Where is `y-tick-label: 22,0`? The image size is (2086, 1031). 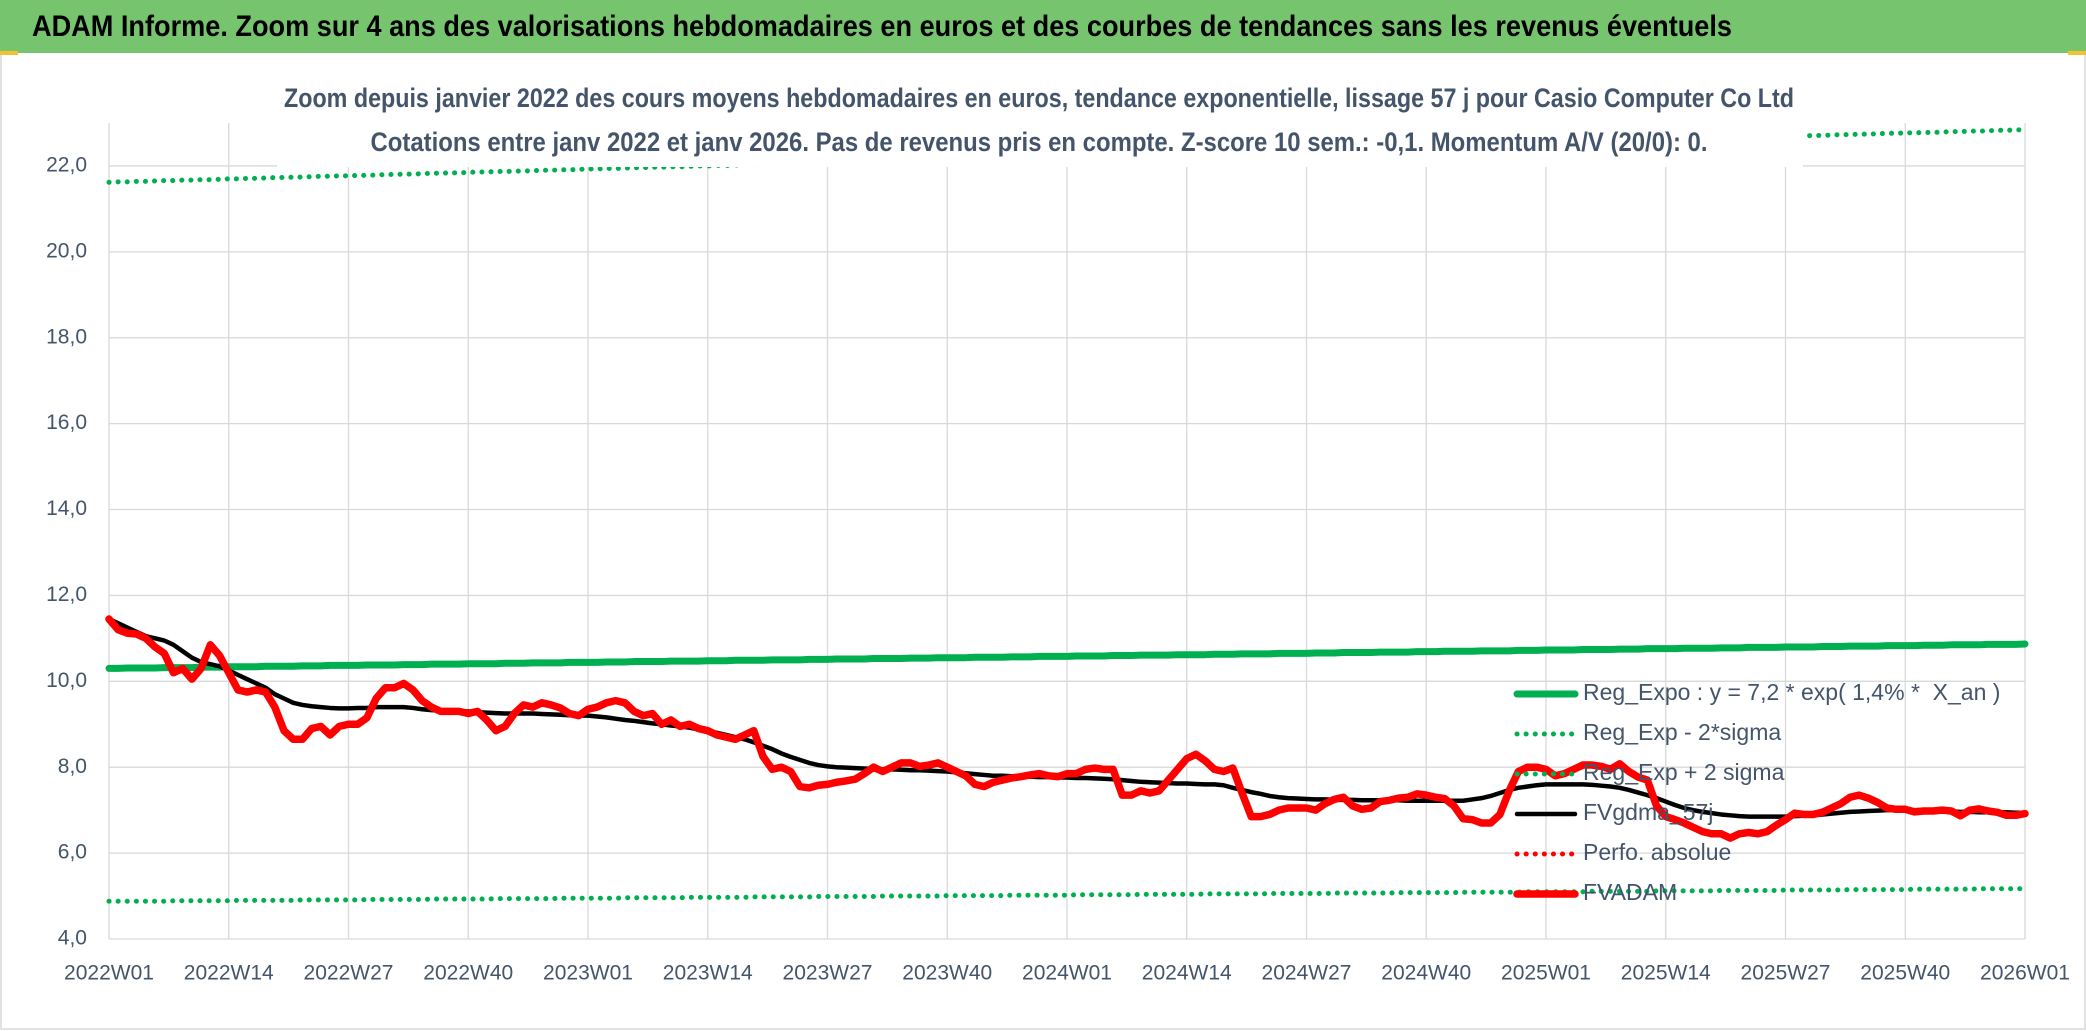
y-tick-label: 22,0 is located at coordinates (66, 164).